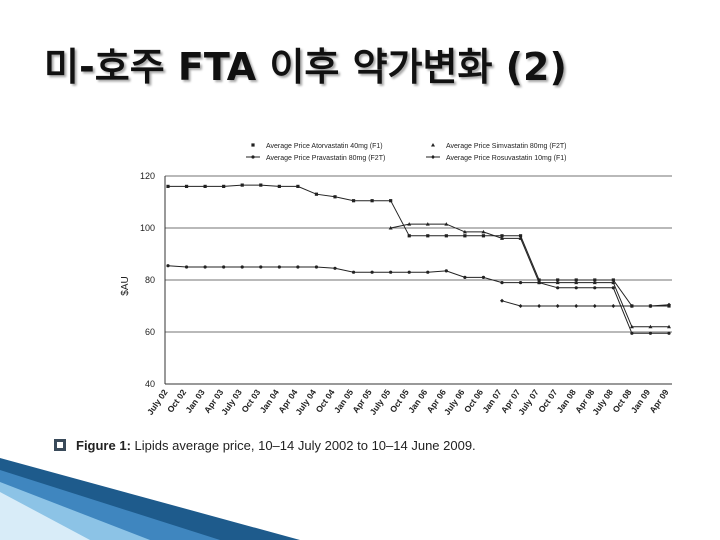 This screenshot has height=540, width=720. Describe the element at coordinates (147, 228) in the screenshot. I see `y-tick-label: 100` at that location.